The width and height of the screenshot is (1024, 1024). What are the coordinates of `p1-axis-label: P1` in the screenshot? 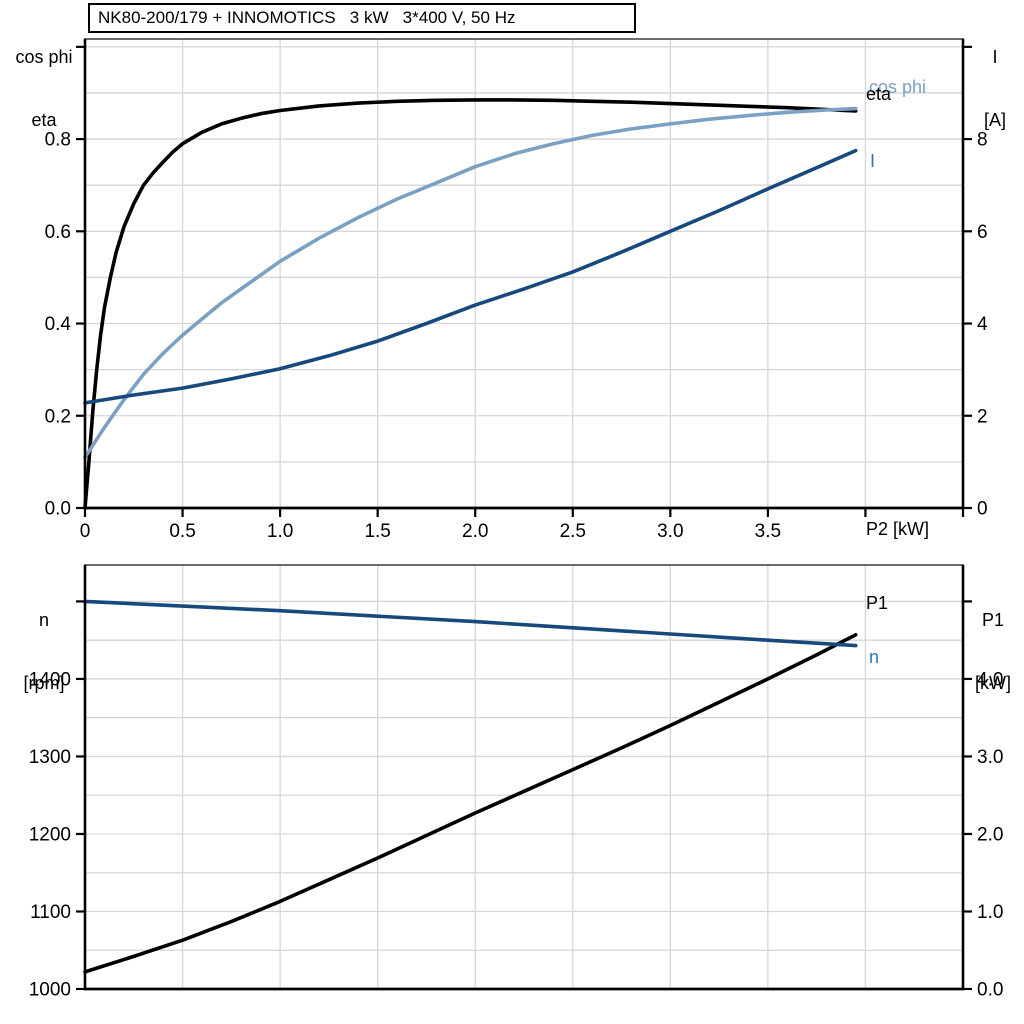 It's located at (993, 620).